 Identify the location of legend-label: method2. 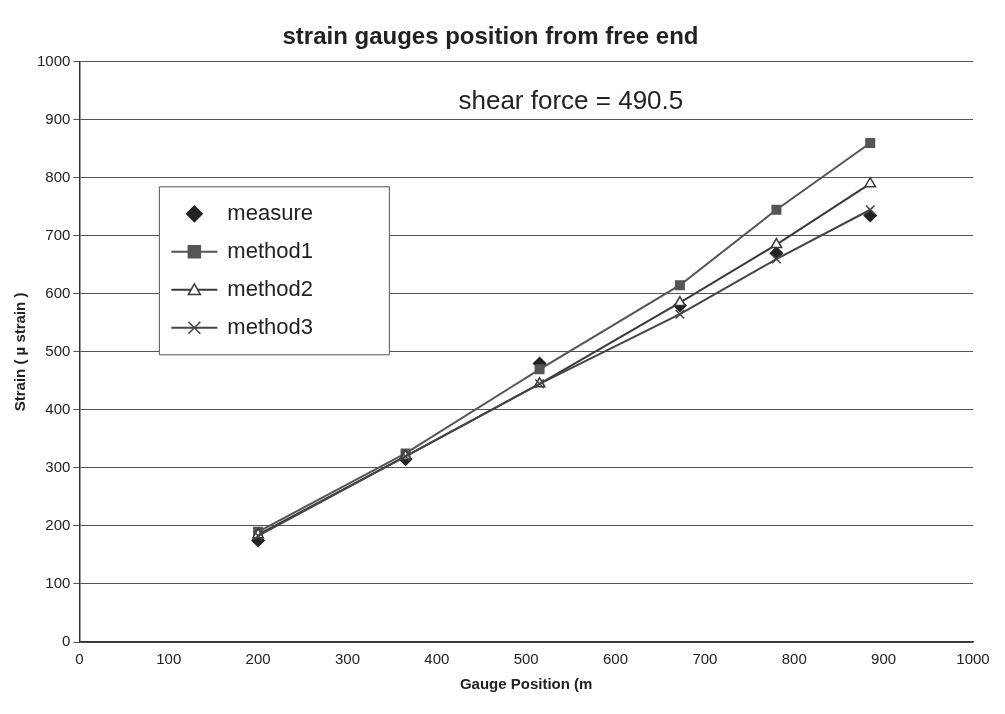
(270, 288).